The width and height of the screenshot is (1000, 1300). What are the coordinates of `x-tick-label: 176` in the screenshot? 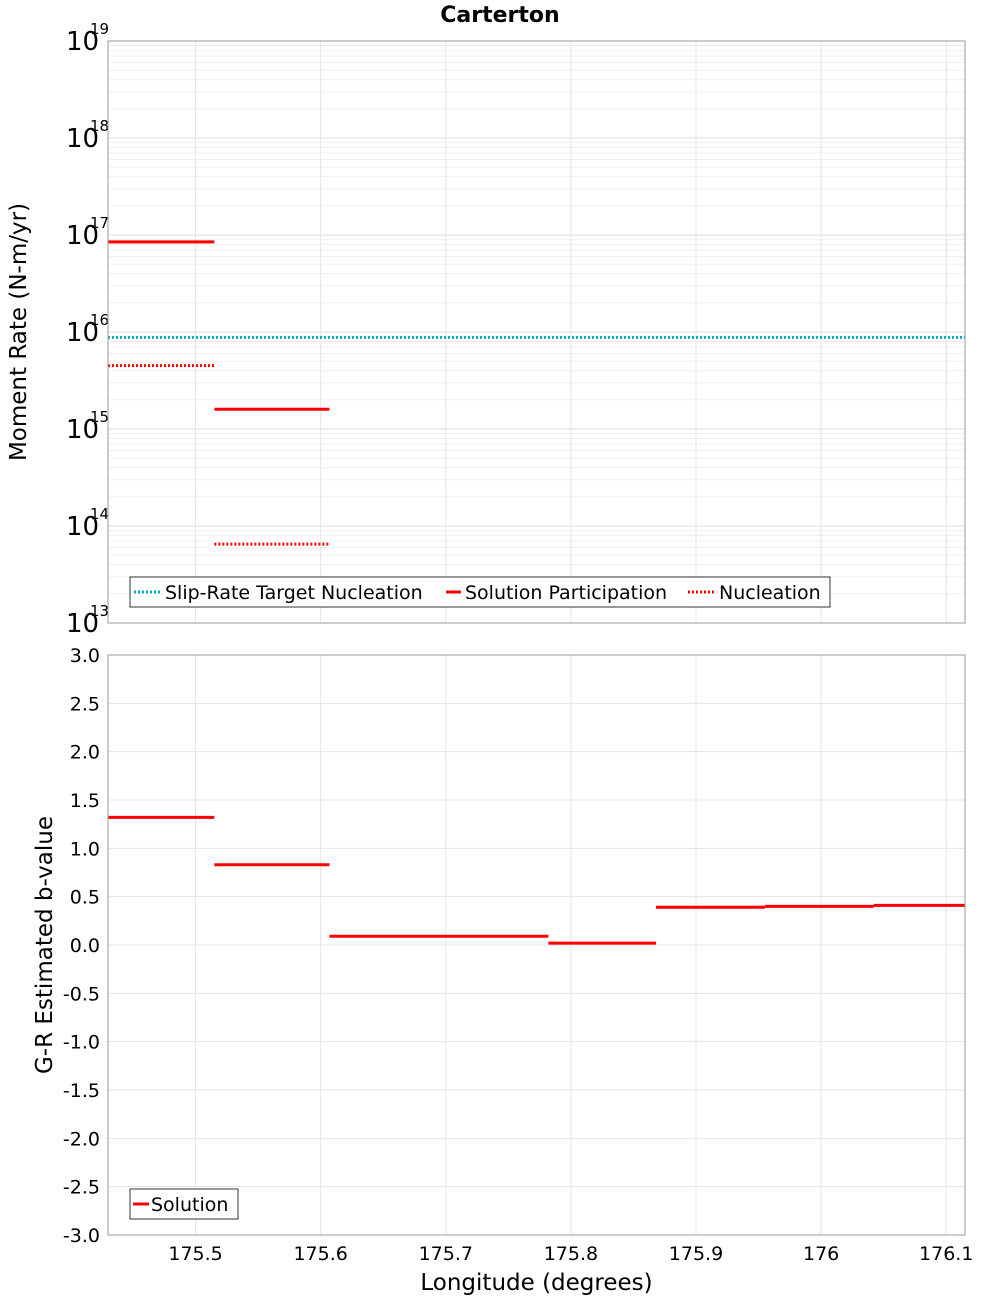 It's located at (821, 1254).